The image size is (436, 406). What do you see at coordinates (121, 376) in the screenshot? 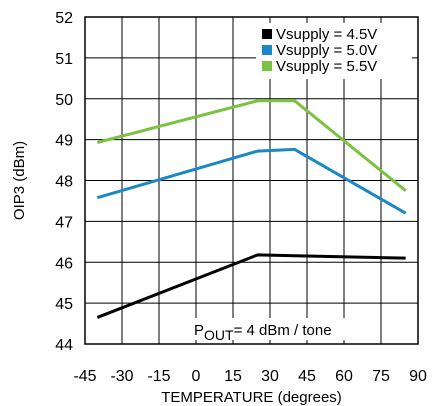
I see `x-tick-label: -30` at bounding box center [121, 376].